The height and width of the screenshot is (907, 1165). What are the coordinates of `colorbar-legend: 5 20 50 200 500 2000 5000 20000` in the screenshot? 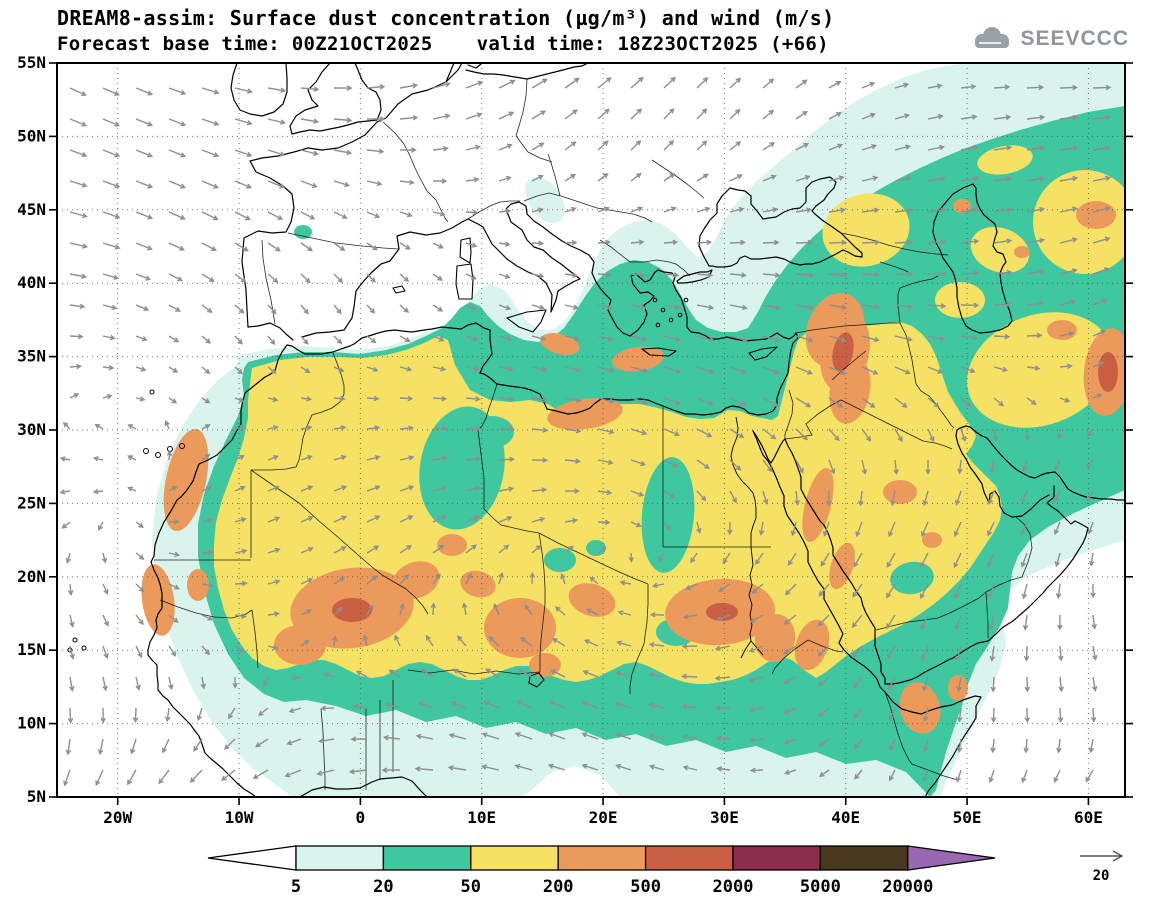 It's located at (601, 871).